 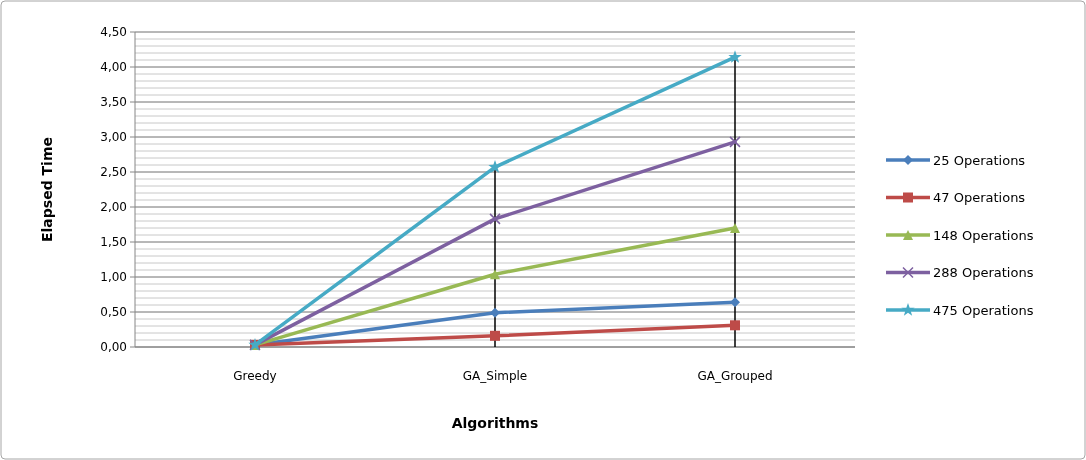 What do you see at coordinates (113, 67) in the screenshot?
I see `y-tick-label: 4,00` at bounding box center [113, 67].